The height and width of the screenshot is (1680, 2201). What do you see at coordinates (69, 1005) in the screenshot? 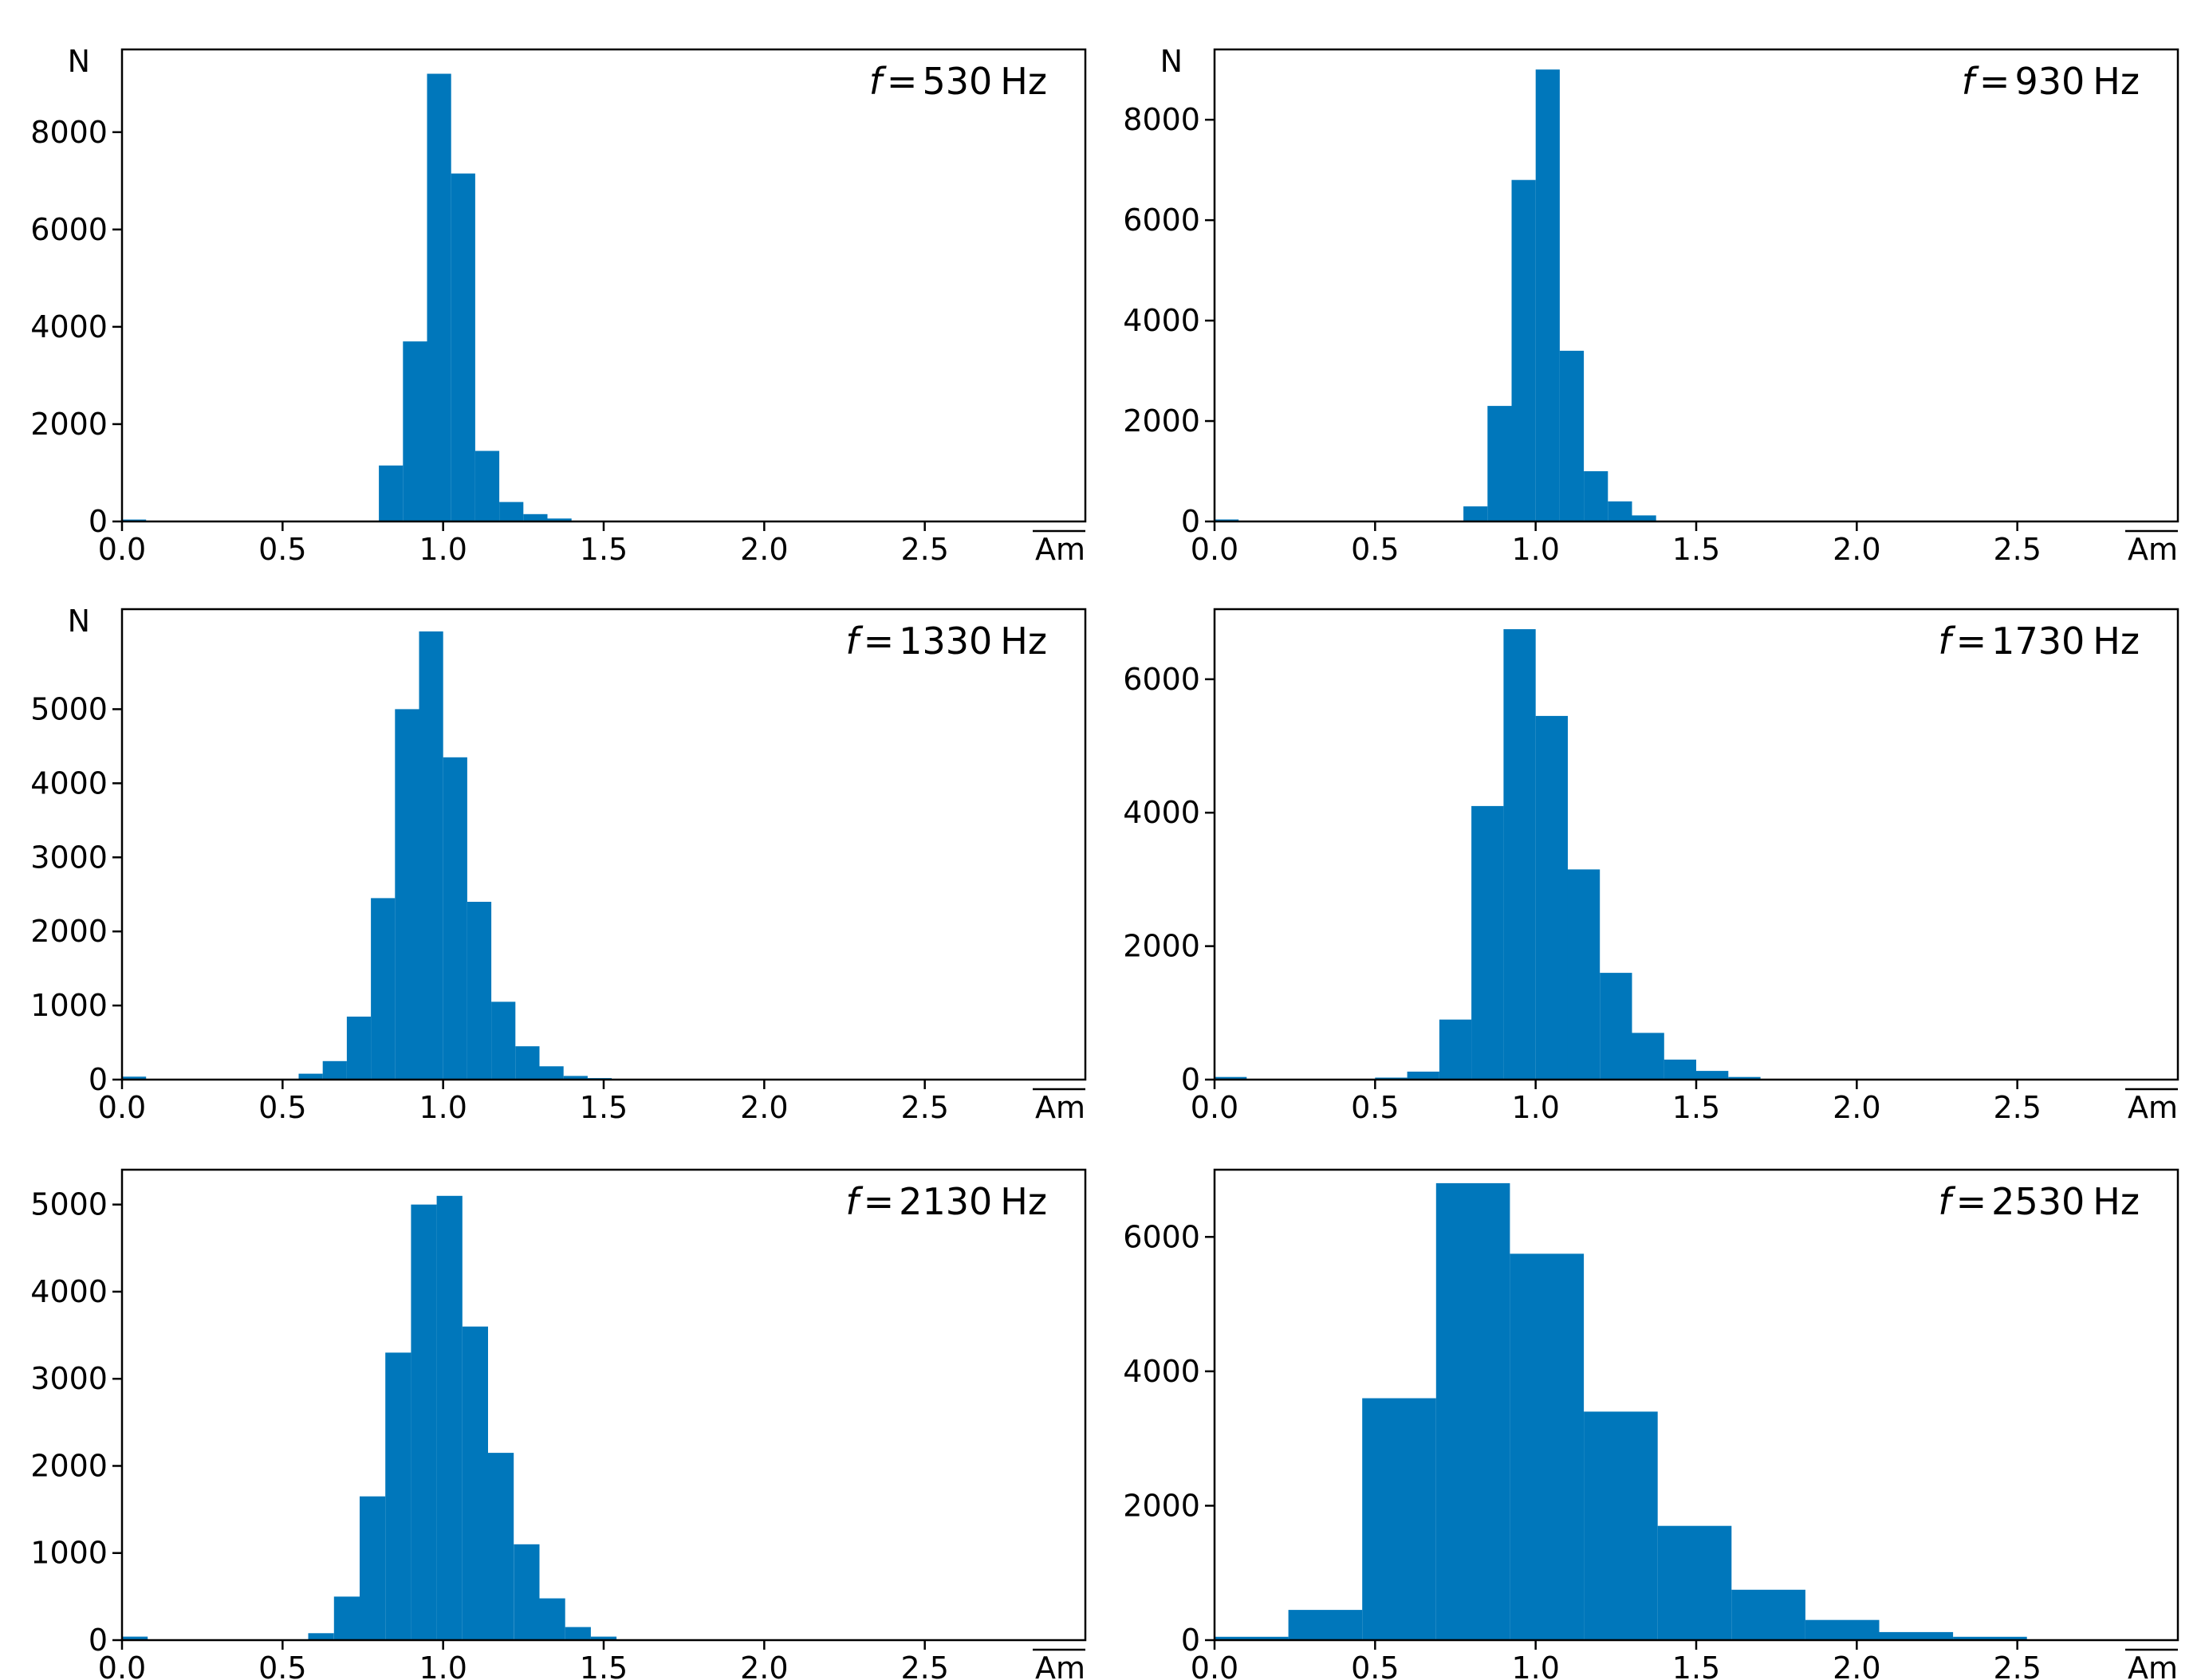
I see `y-tick-label: 1000` at bounding box center [69, 1005].